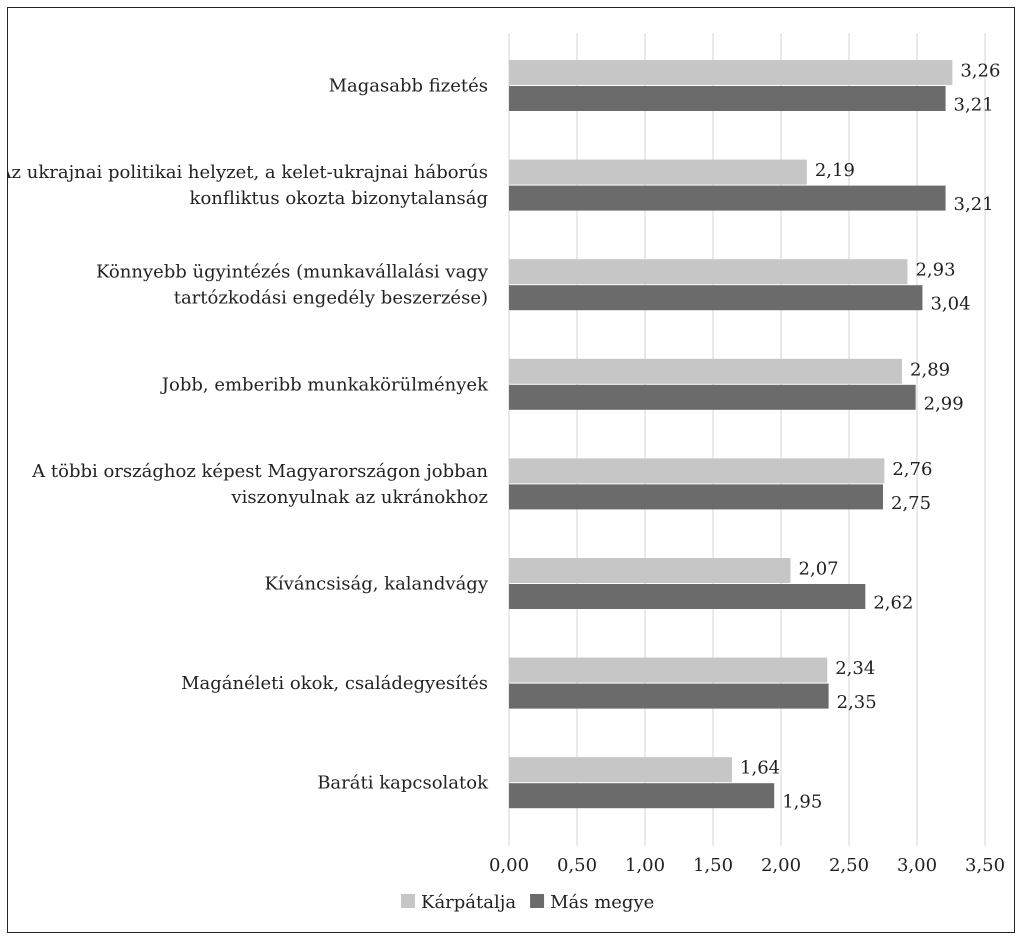  Describe the element at coordinates (577, 865) in the screenshot. I see `x-tick-label: 0,50` at that location.